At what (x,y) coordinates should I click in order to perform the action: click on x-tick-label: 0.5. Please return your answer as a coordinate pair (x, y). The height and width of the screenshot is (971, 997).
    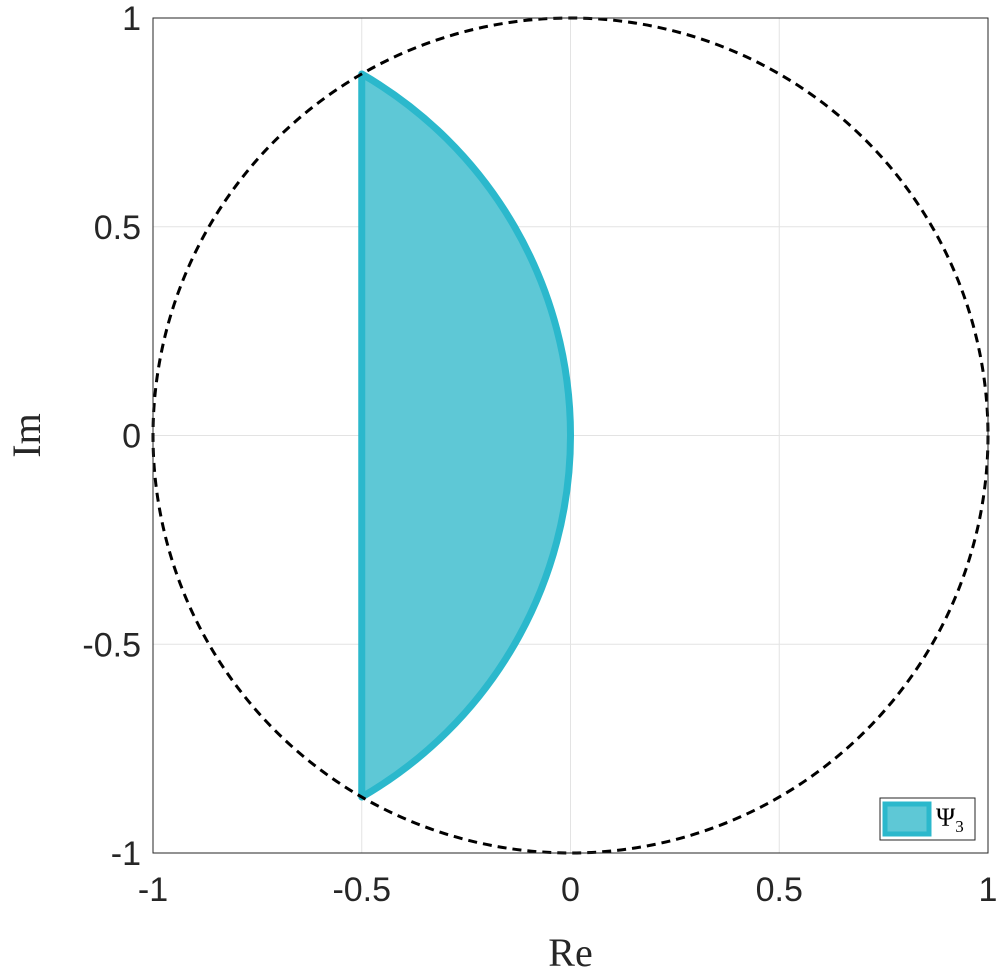
    Looking at the image, I should click on (779, 890).